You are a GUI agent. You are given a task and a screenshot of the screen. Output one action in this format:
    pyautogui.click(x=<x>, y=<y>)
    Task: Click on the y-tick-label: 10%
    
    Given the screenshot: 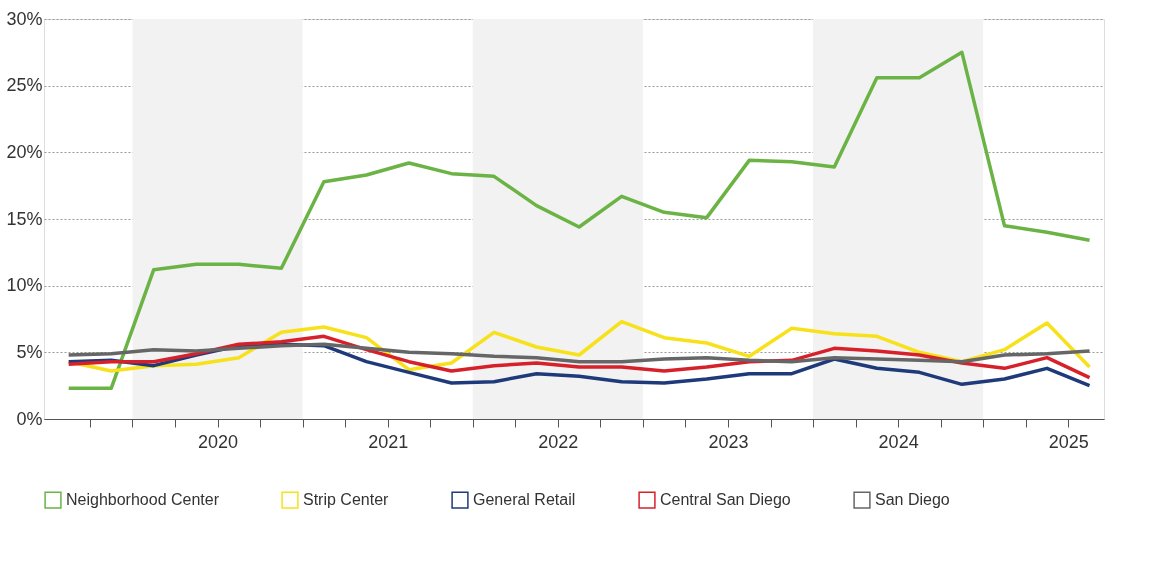 What is the action you would take?
    pyautogui.click(x=24, y=285)
    